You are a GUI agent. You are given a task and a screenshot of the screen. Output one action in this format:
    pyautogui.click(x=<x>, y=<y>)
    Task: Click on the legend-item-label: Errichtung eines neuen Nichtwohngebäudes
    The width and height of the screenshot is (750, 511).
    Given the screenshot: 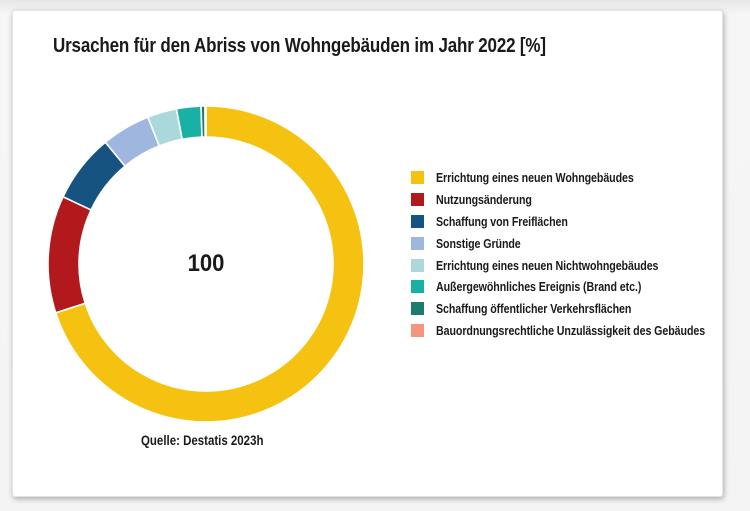 What is the action you would take?
    pyautogui.click(x=547, y=265)
    